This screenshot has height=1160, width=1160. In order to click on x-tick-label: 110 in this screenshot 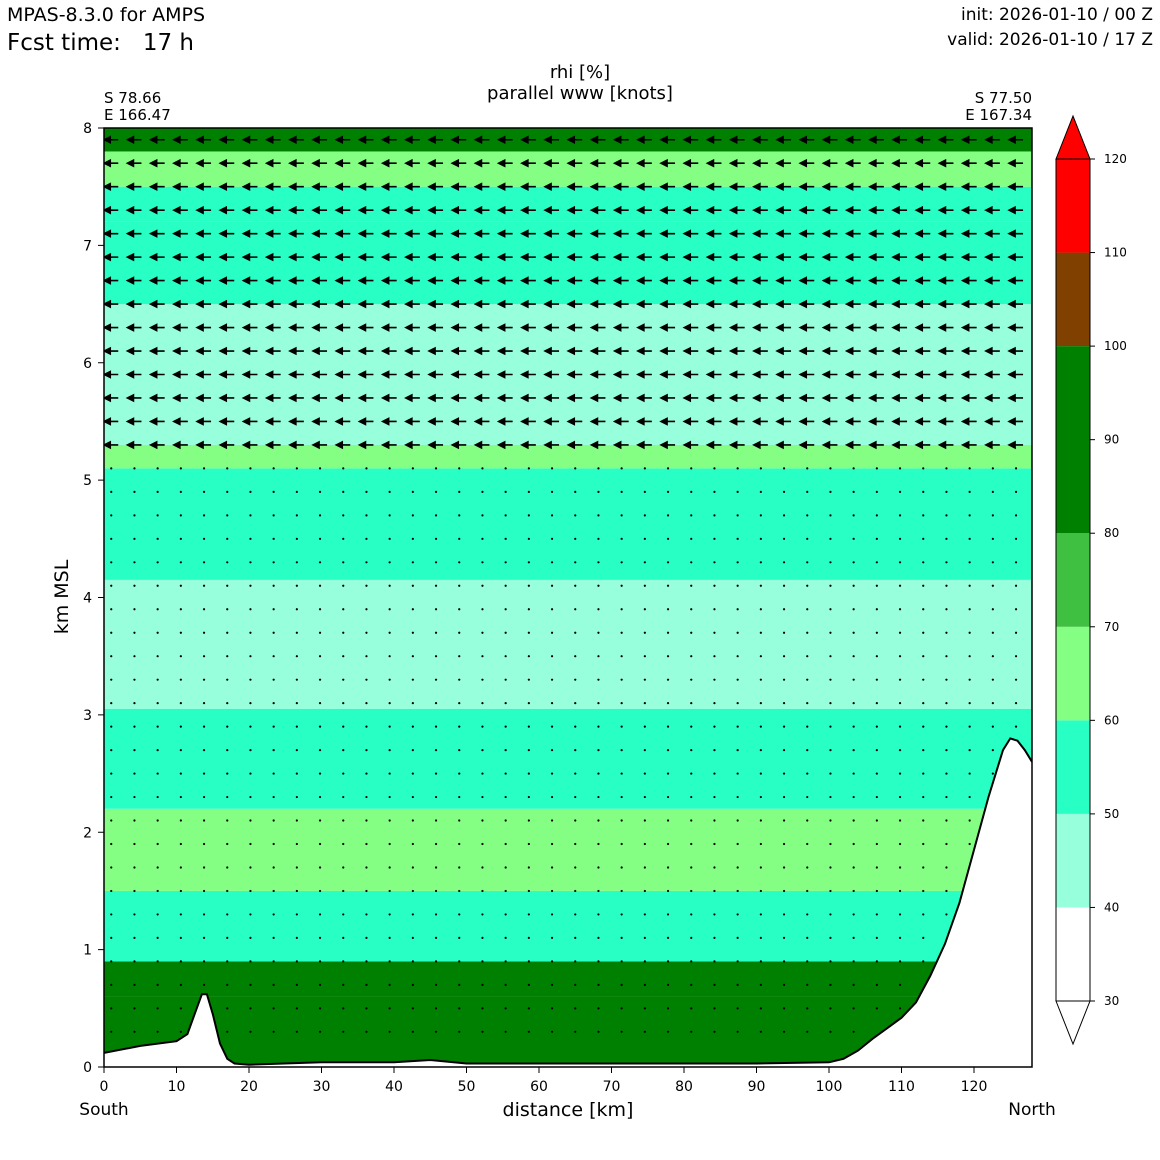, I will do `click(901, 1087)`.